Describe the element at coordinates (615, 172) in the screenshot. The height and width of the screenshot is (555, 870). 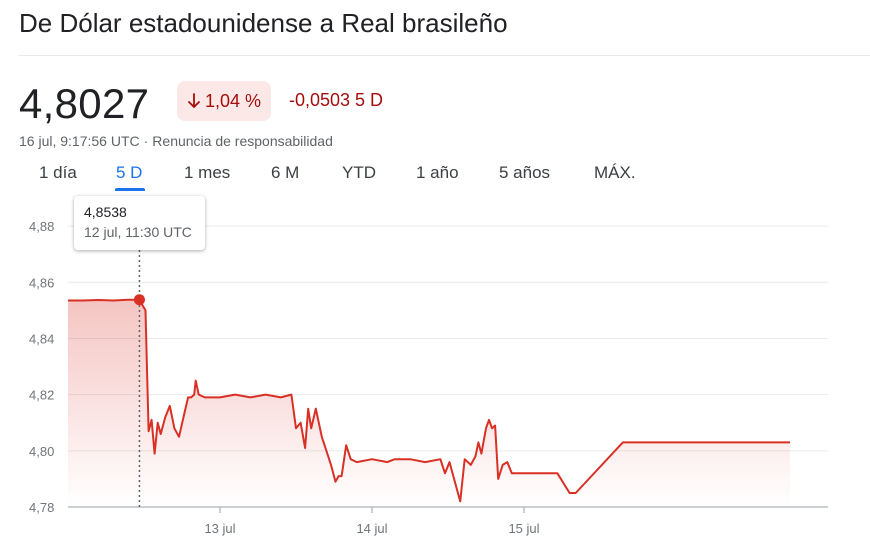
I see `tab-max: MÁX.` at that location.